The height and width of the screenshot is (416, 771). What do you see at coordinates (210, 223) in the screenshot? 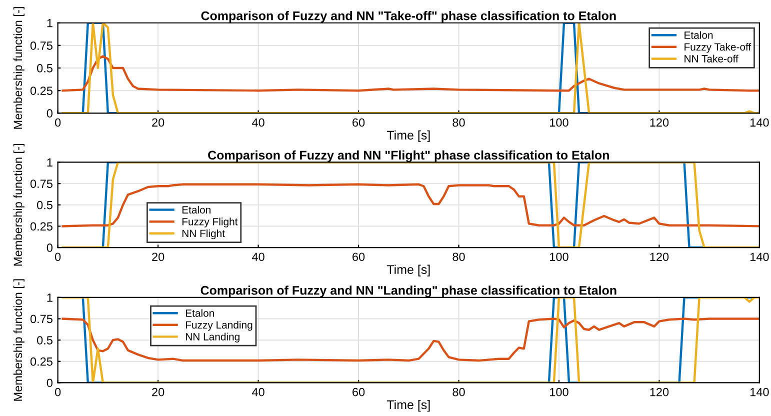
I see `legend-label: Fuzzy Flight` at bounding box center [210, 223].